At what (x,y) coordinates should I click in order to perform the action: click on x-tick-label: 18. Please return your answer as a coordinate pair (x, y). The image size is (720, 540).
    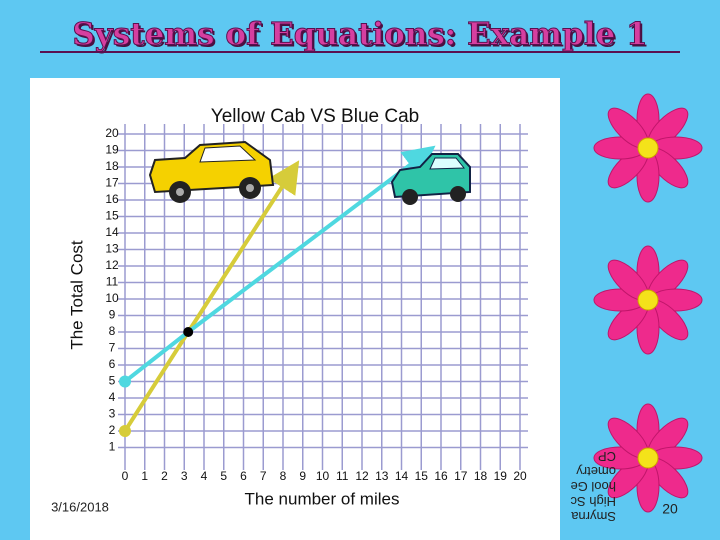
    Looking at the image, I should click on (481, 476).